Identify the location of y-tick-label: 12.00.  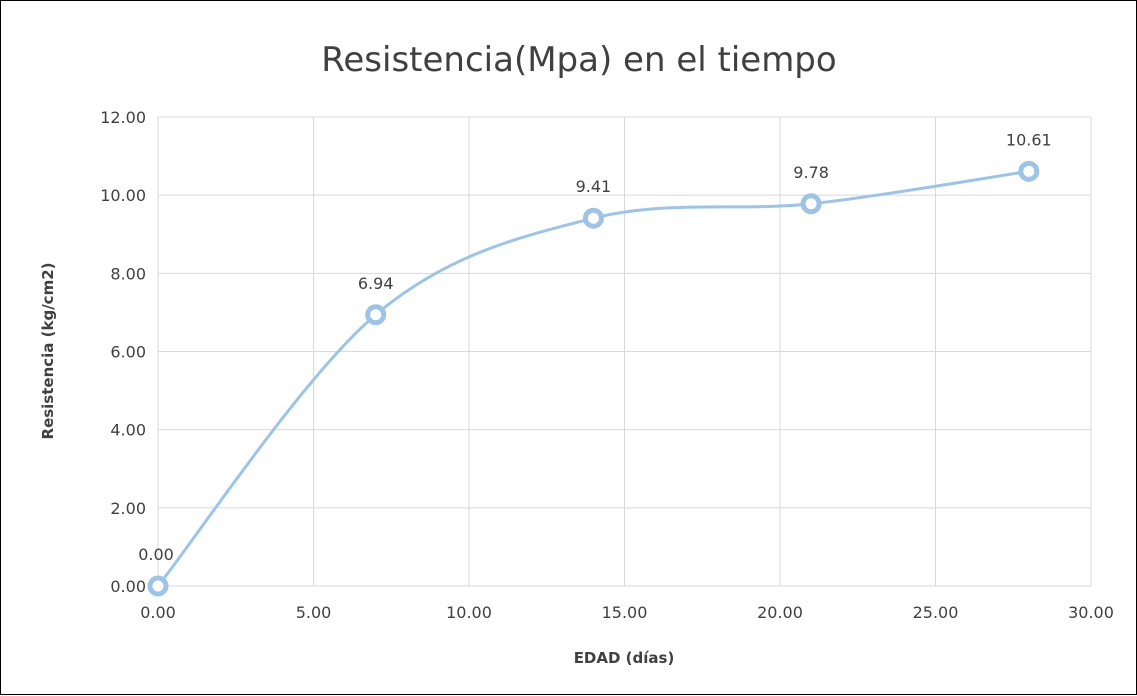
(123, 117).